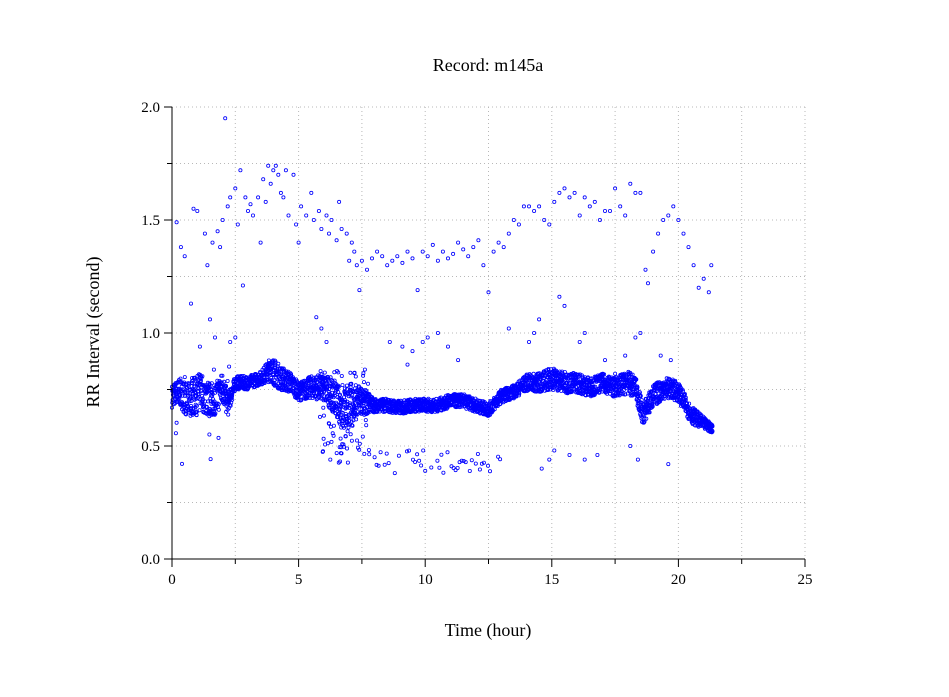 This screenshot has width=949, height=697. Describe the element at coordinates (172, 580) in the screenshot. I see `x-tick-label: 0` at that location.